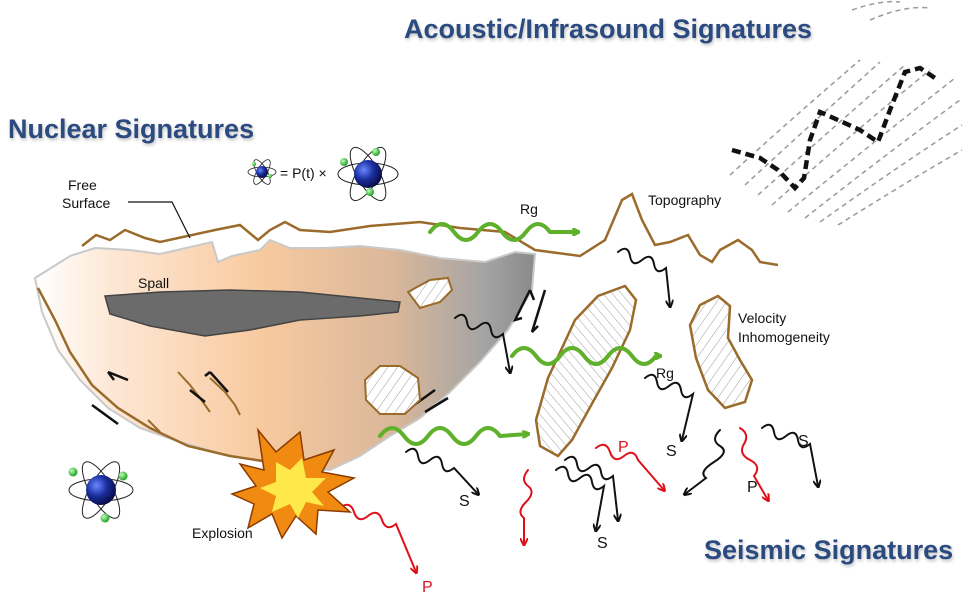 This screenshot has height=599, width=973. Describe the element at coordinates (684, 200) in the screenshot. I see `topography-label: Topography` at that location.